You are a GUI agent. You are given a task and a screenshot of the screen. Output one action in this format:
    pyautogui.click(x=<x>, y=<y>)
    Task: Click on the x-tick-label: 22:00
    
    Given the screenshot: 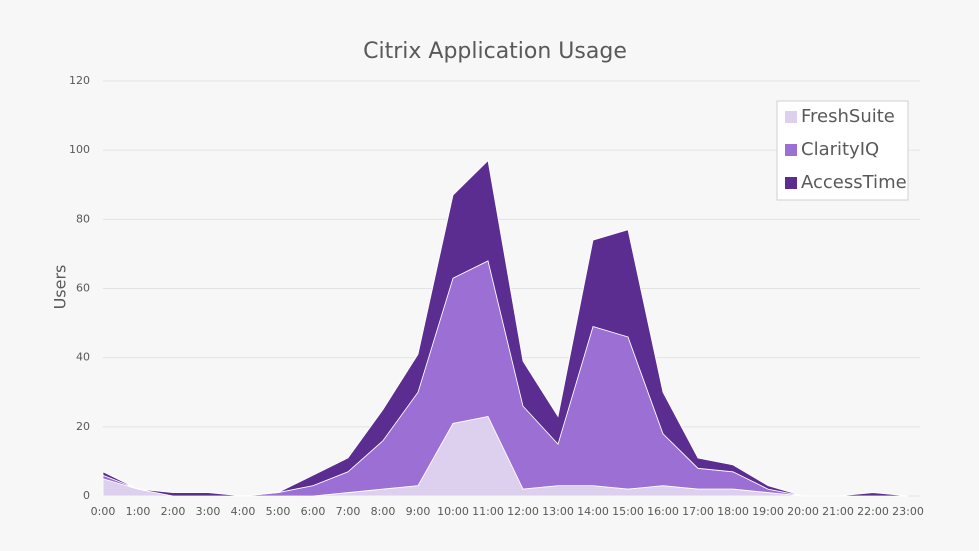 What is the action you would take?
    pyautogui.click(x=873, y=511)
    